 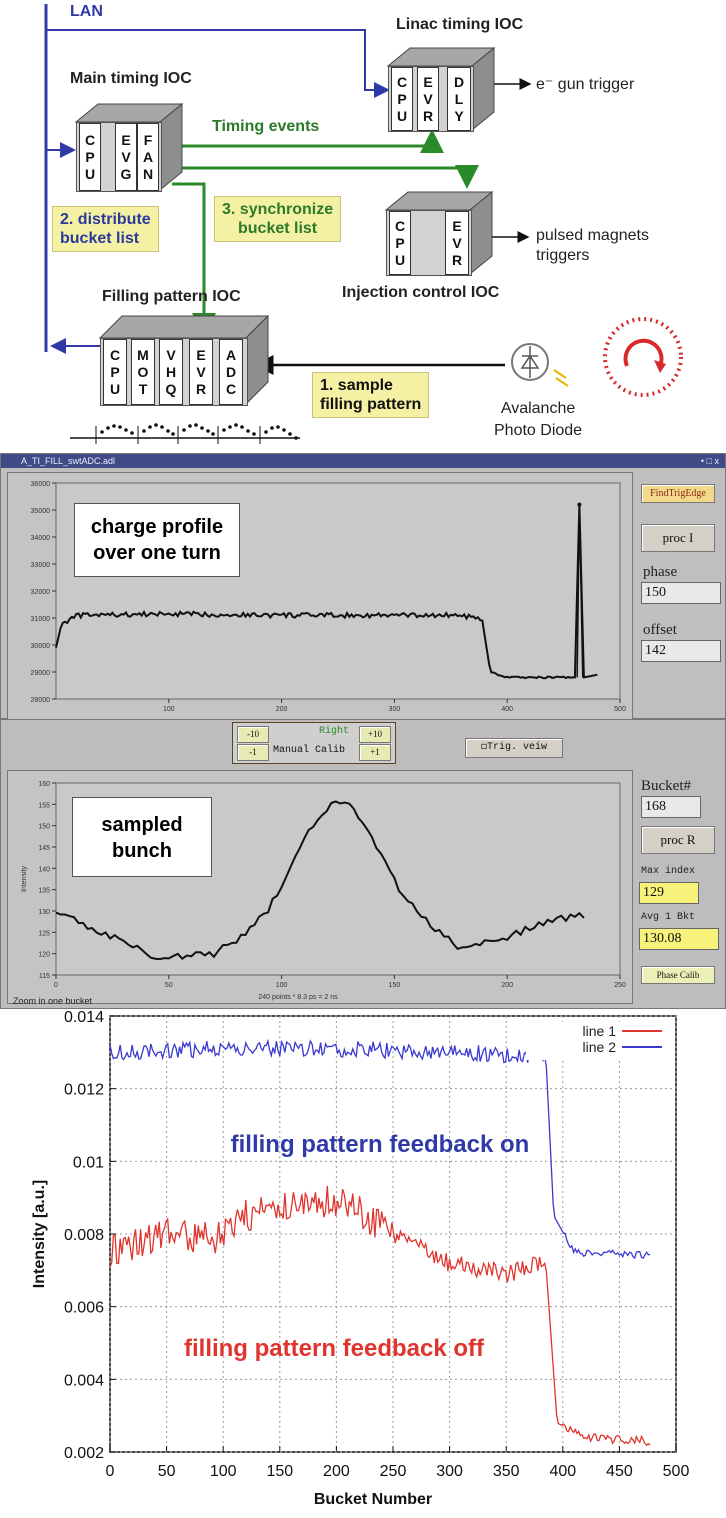 What do you see at coordinates (44, 891) in the screenshot?
I see `plot2-ytick-label: 135` at bounding box center [44, 891].